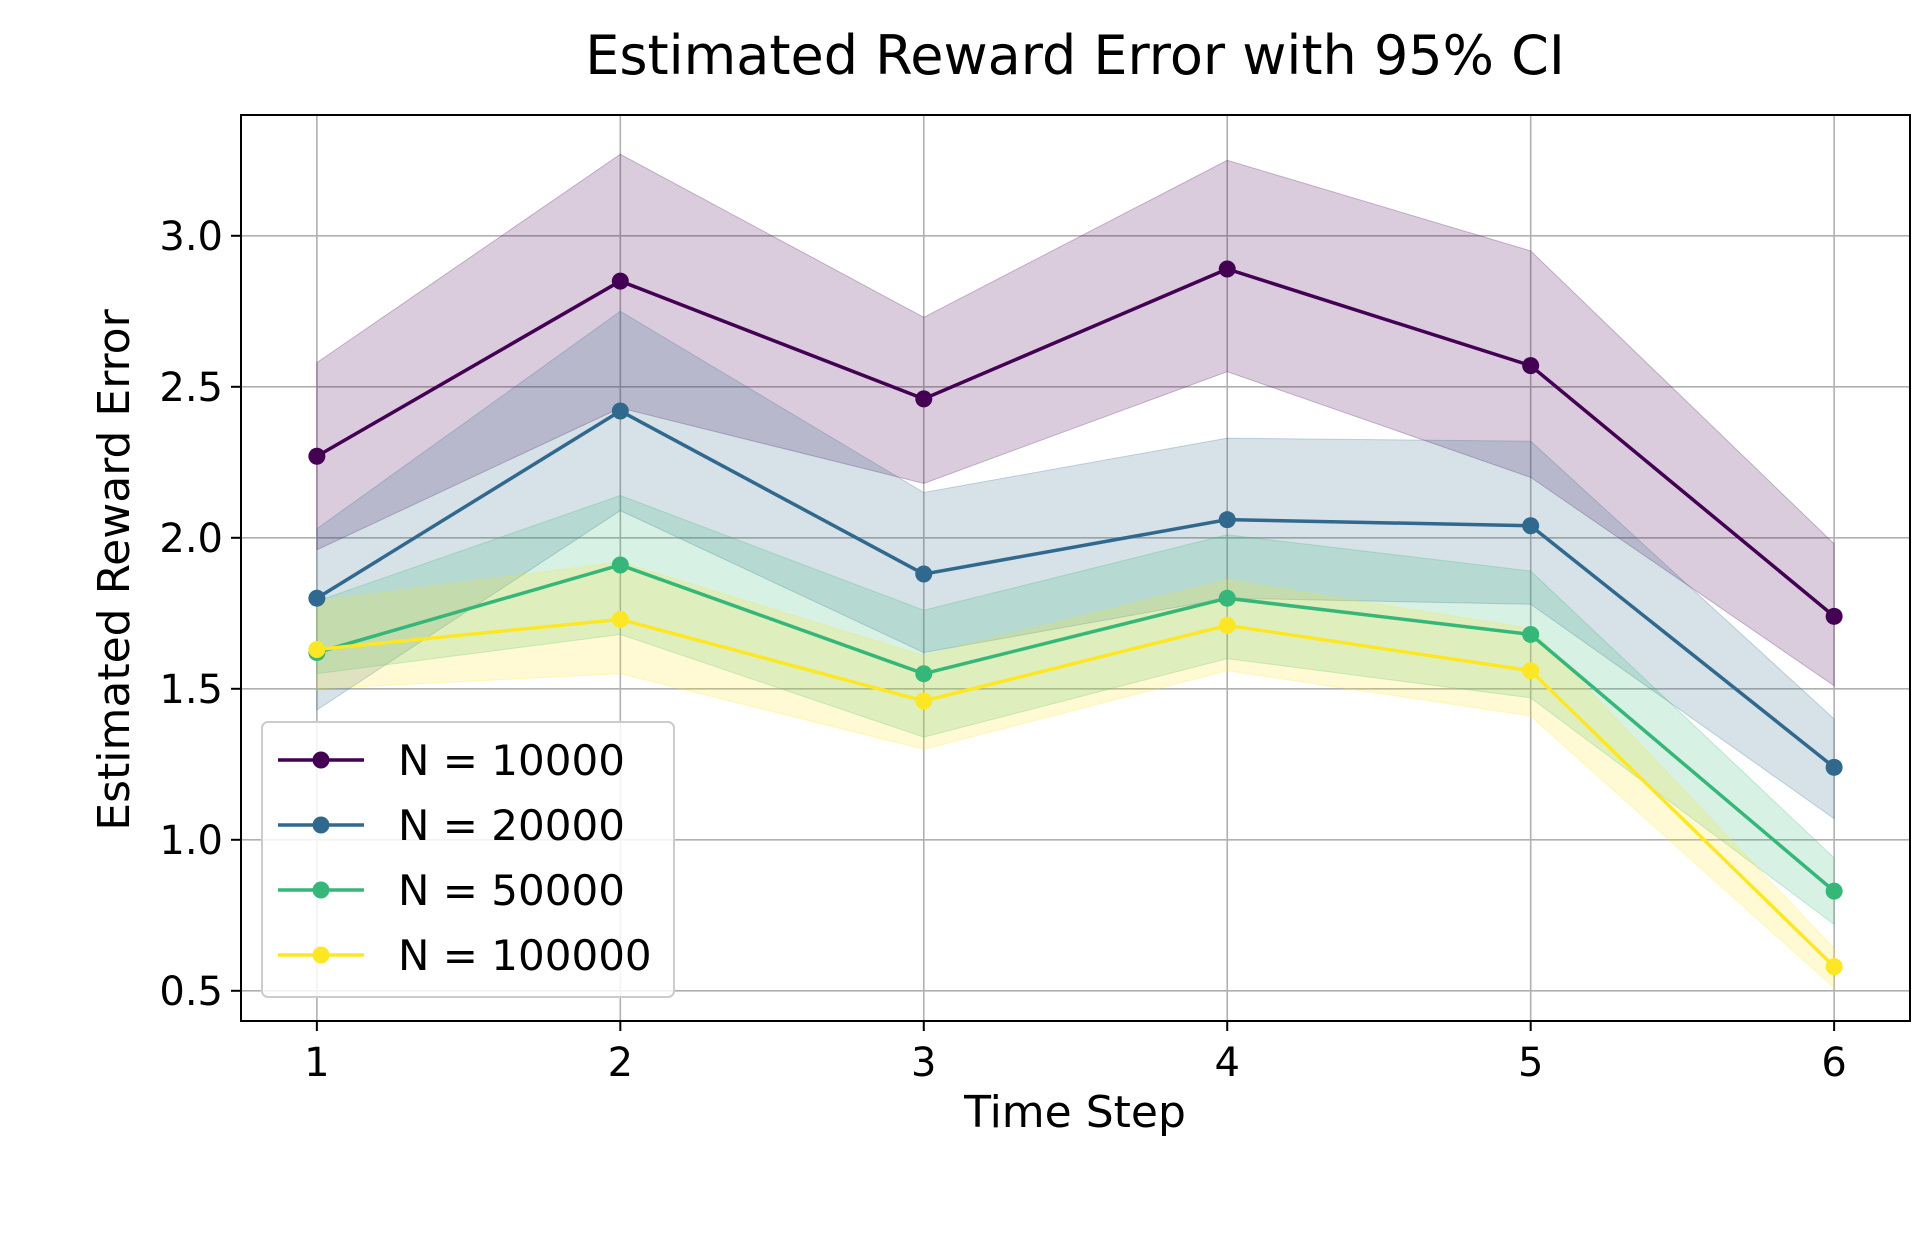 This screenshot has width=1928, height=1241. I want to click on x-tick-label: 1, so click(316, 1063).